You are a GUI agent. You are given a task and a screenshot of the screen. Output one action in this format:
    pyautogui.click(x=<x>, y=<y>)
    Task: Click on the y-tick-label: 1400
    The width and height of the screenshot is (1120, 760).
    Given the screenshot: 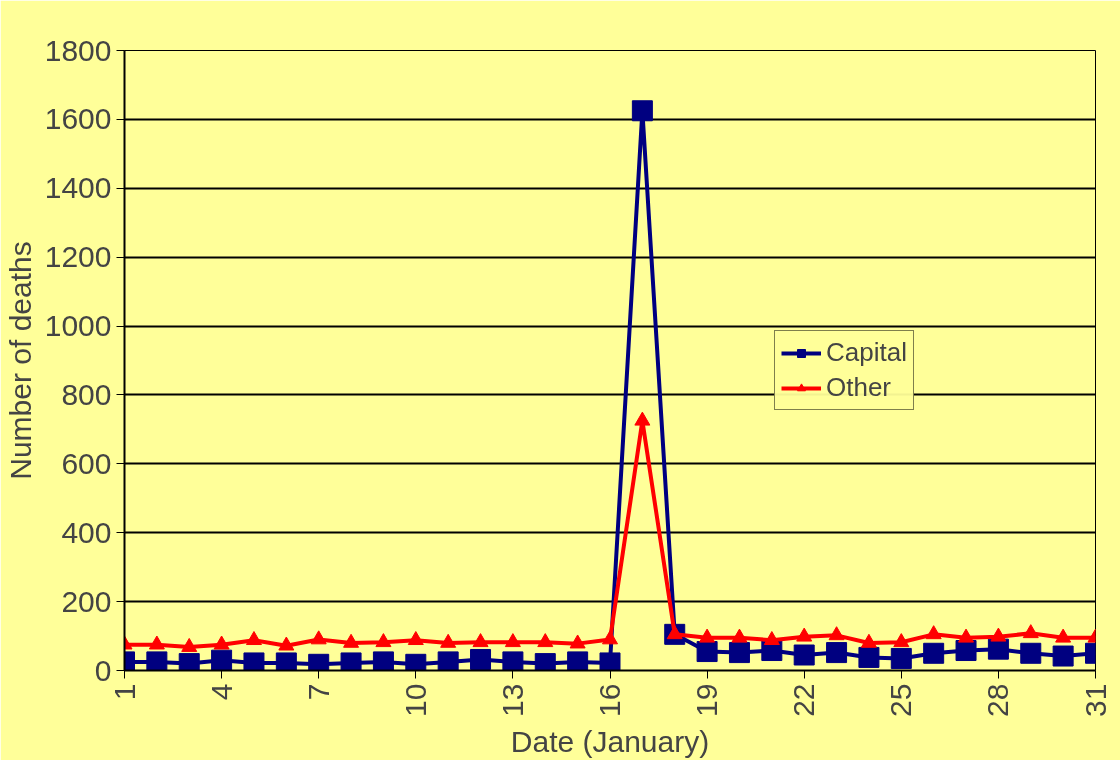 What is the action you would take?
    pyautogui.click(x=78, y=188)
    